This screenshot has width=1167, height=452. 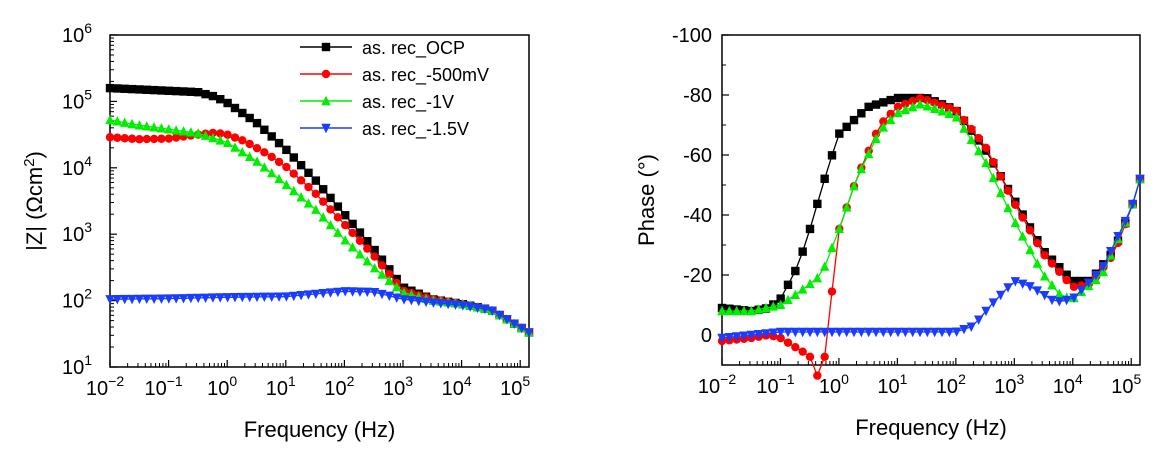 What do you see at coordinates (515, 386) in the screenshot?
I see `x-tick-label: 10⁵` at bounding box center [515, 386].